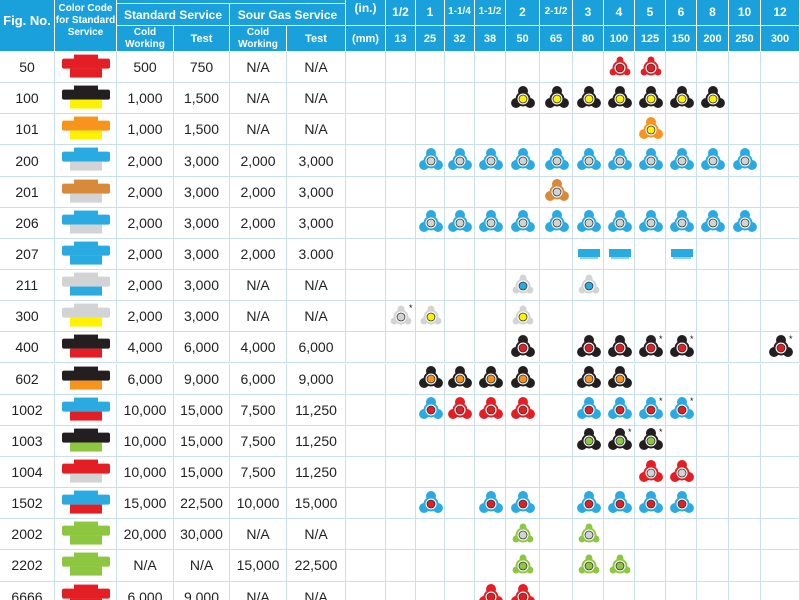  Describe the element at coordinates (745, 13) in the screenshot. I see `header-size-in: 10` at that location.